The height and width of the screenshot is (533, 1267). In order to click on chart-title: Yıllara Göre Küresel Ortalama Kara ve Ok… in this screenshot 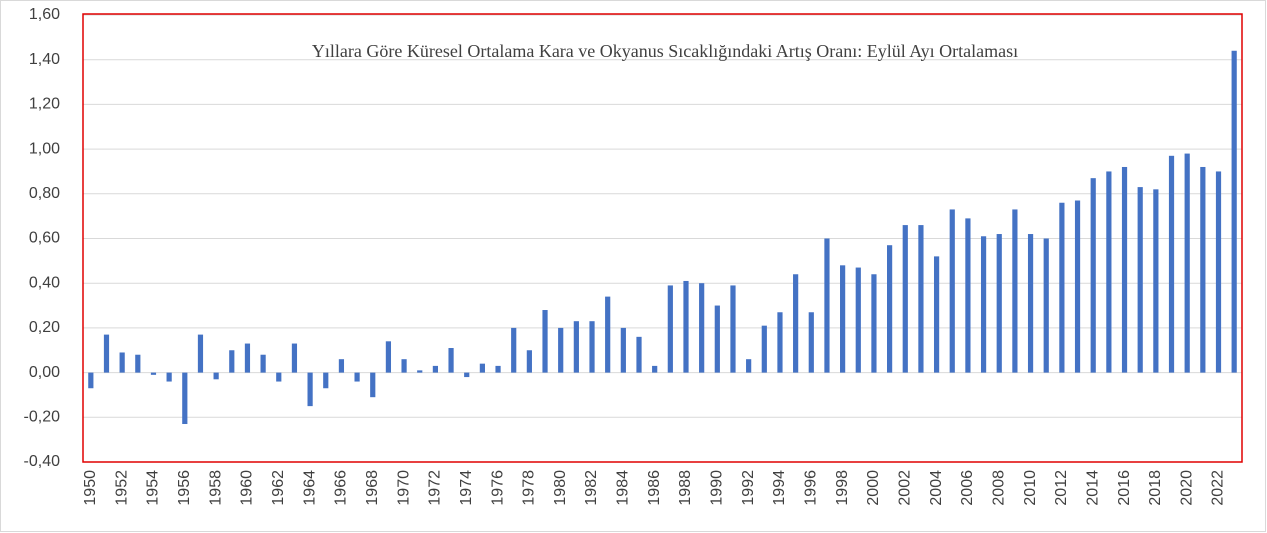, I will do `click(665, 51)`.